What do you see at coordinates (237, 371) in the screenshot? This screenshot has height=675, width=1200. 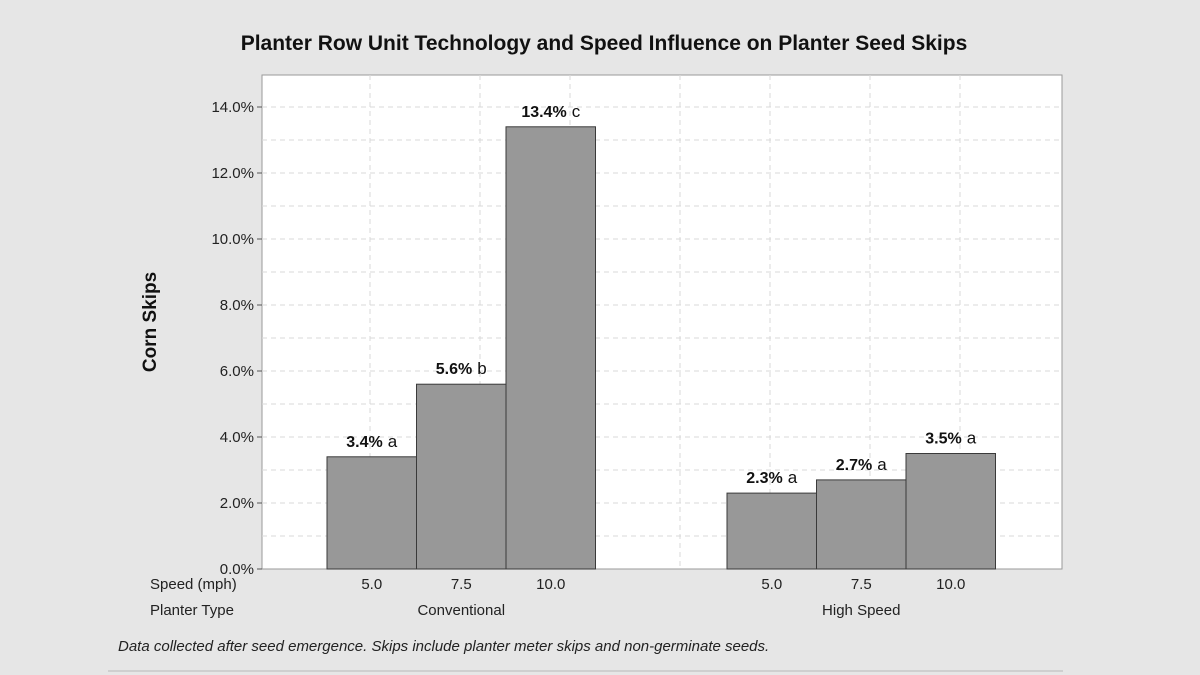 I see `y-tick-label: 6.0%` at bounding box center [237, 371].